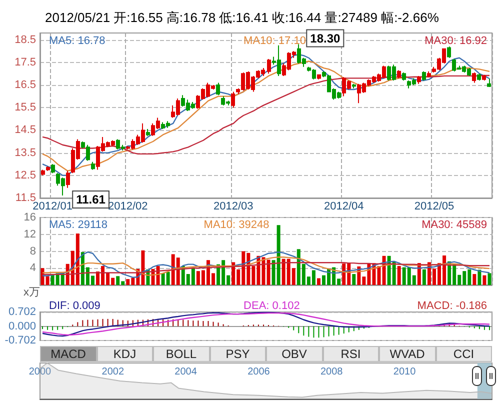 Image resolution: width=497 pixels, height=401 pixels. What do you see at coordinates (68, 354) in the screenshot?
I see `text: MACD` at bounding box center [68, 354].